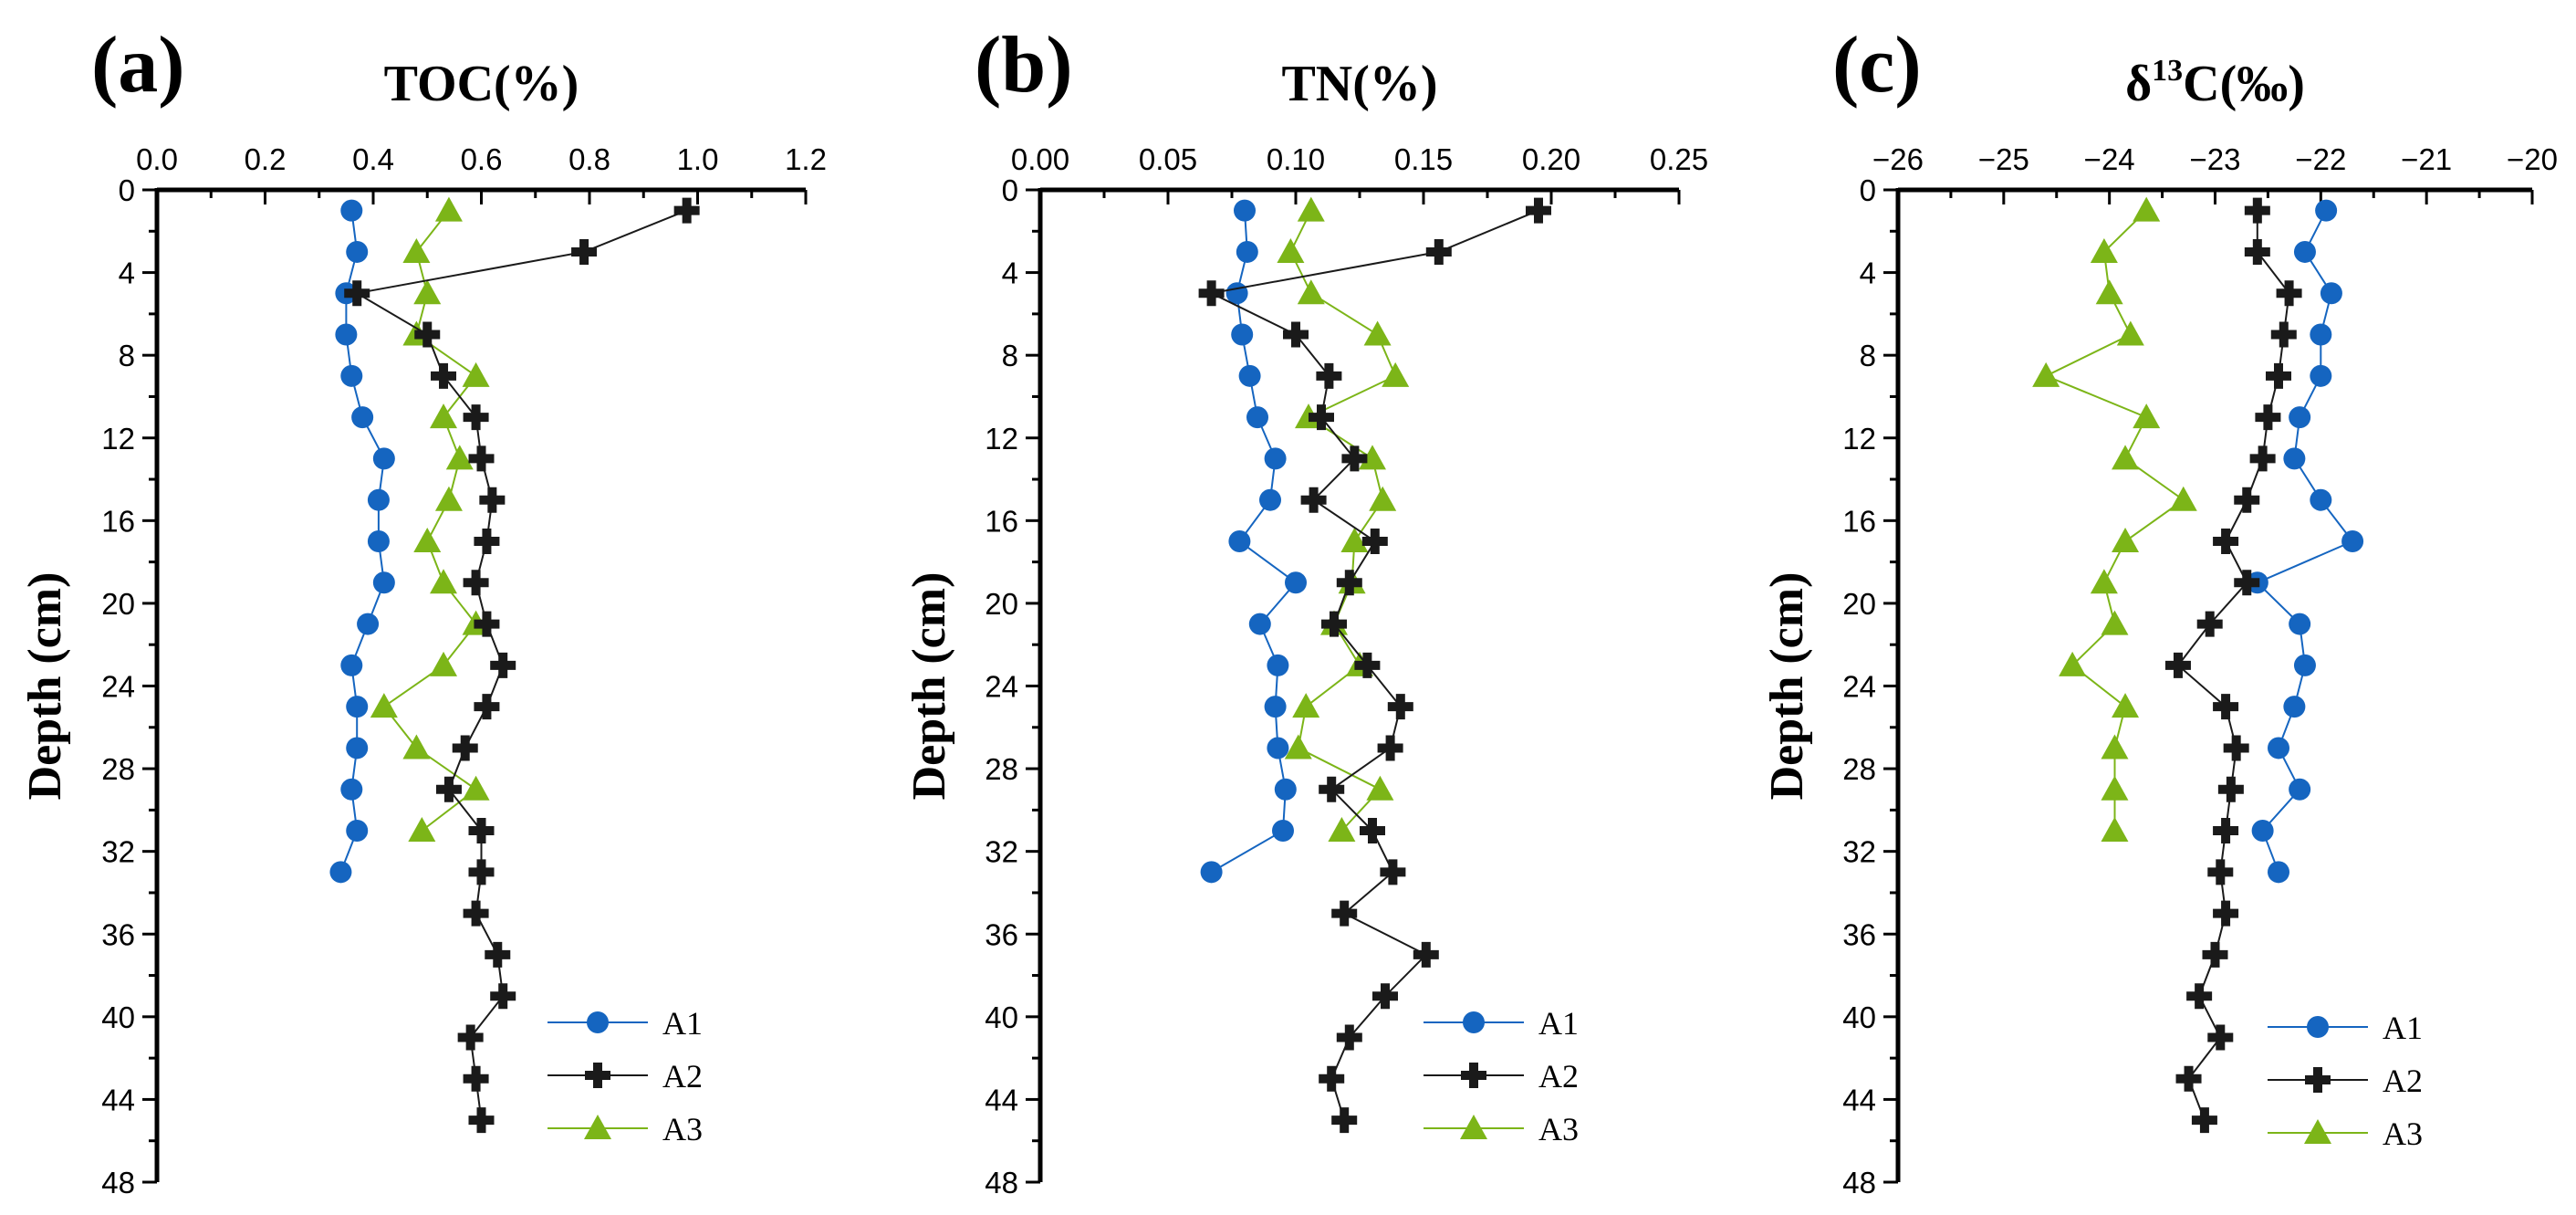  I want to click on panel-2-letter: (c), so click(1877, 65).